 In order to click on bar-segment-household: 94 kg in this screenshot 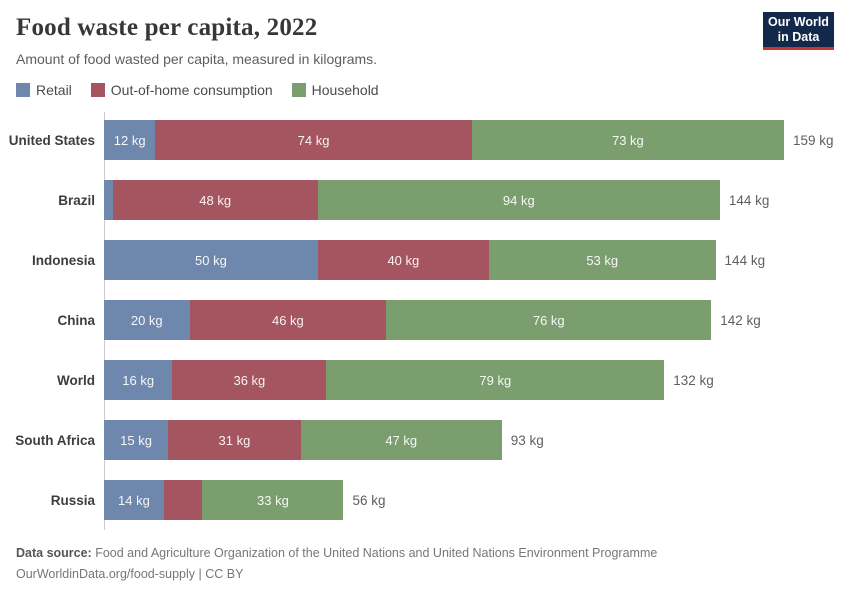, I will do `click(518, 200)`.